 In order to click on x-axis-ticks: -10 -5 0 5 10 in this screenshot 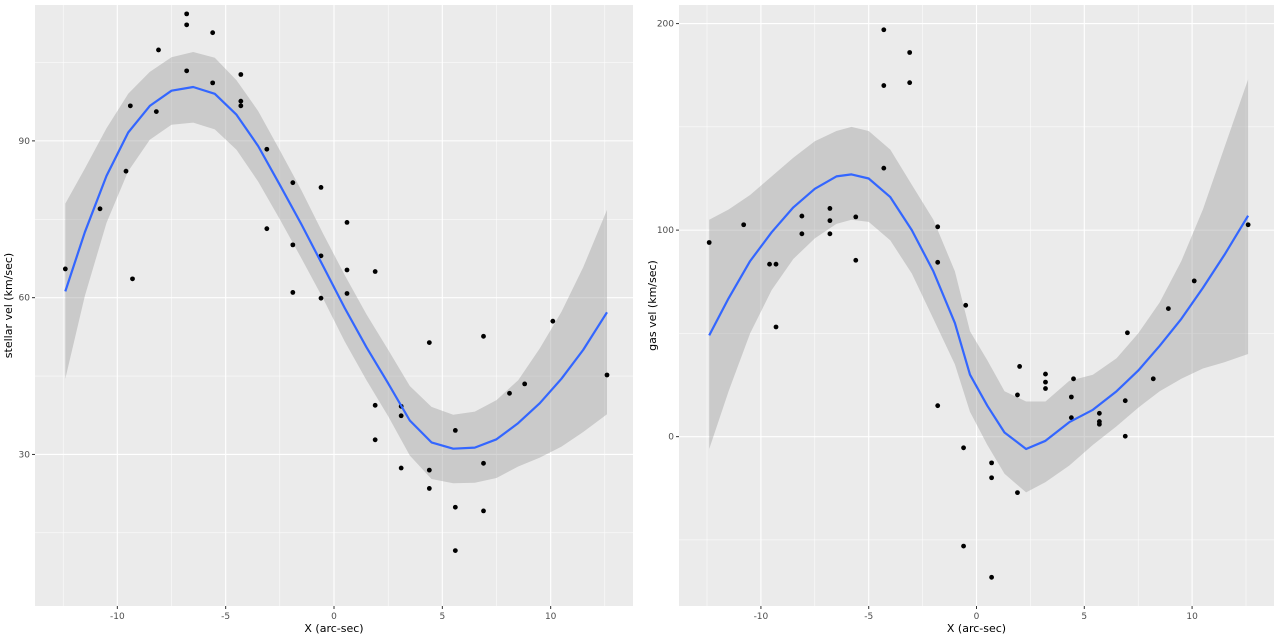, I will do `click(976, 614)`.